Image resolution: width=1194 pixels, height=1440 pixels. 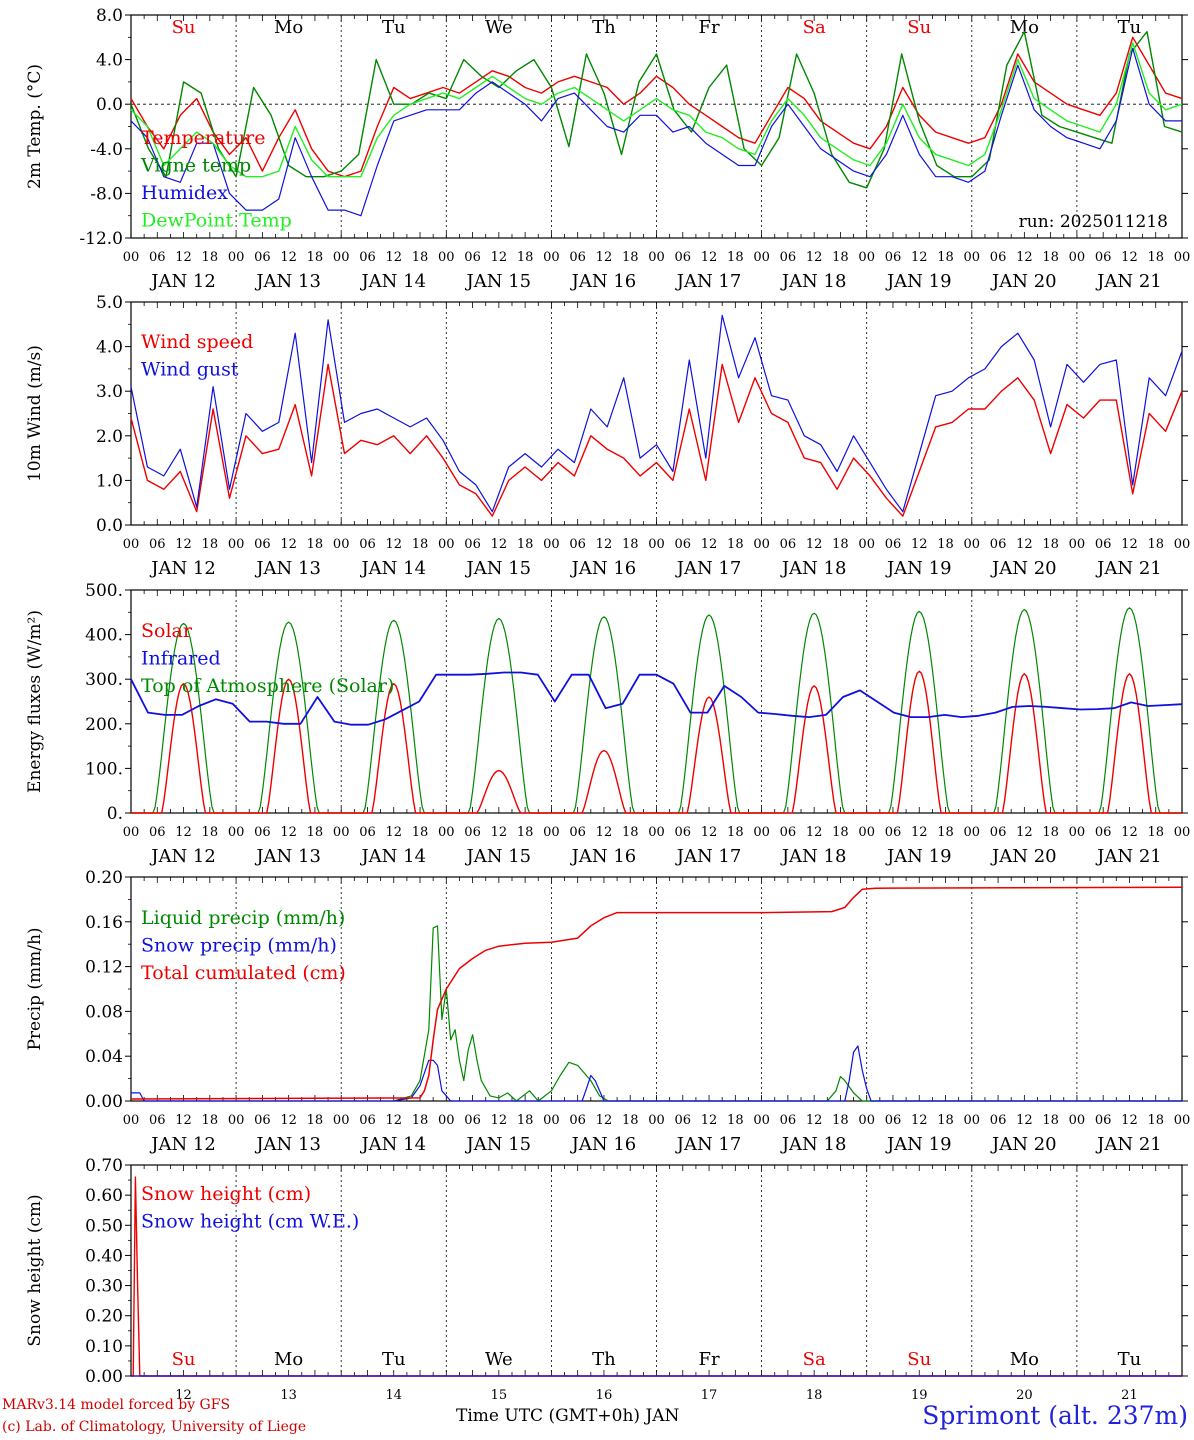 I want to click on y-tick-label: -4.0, so click(x=106, y=150).